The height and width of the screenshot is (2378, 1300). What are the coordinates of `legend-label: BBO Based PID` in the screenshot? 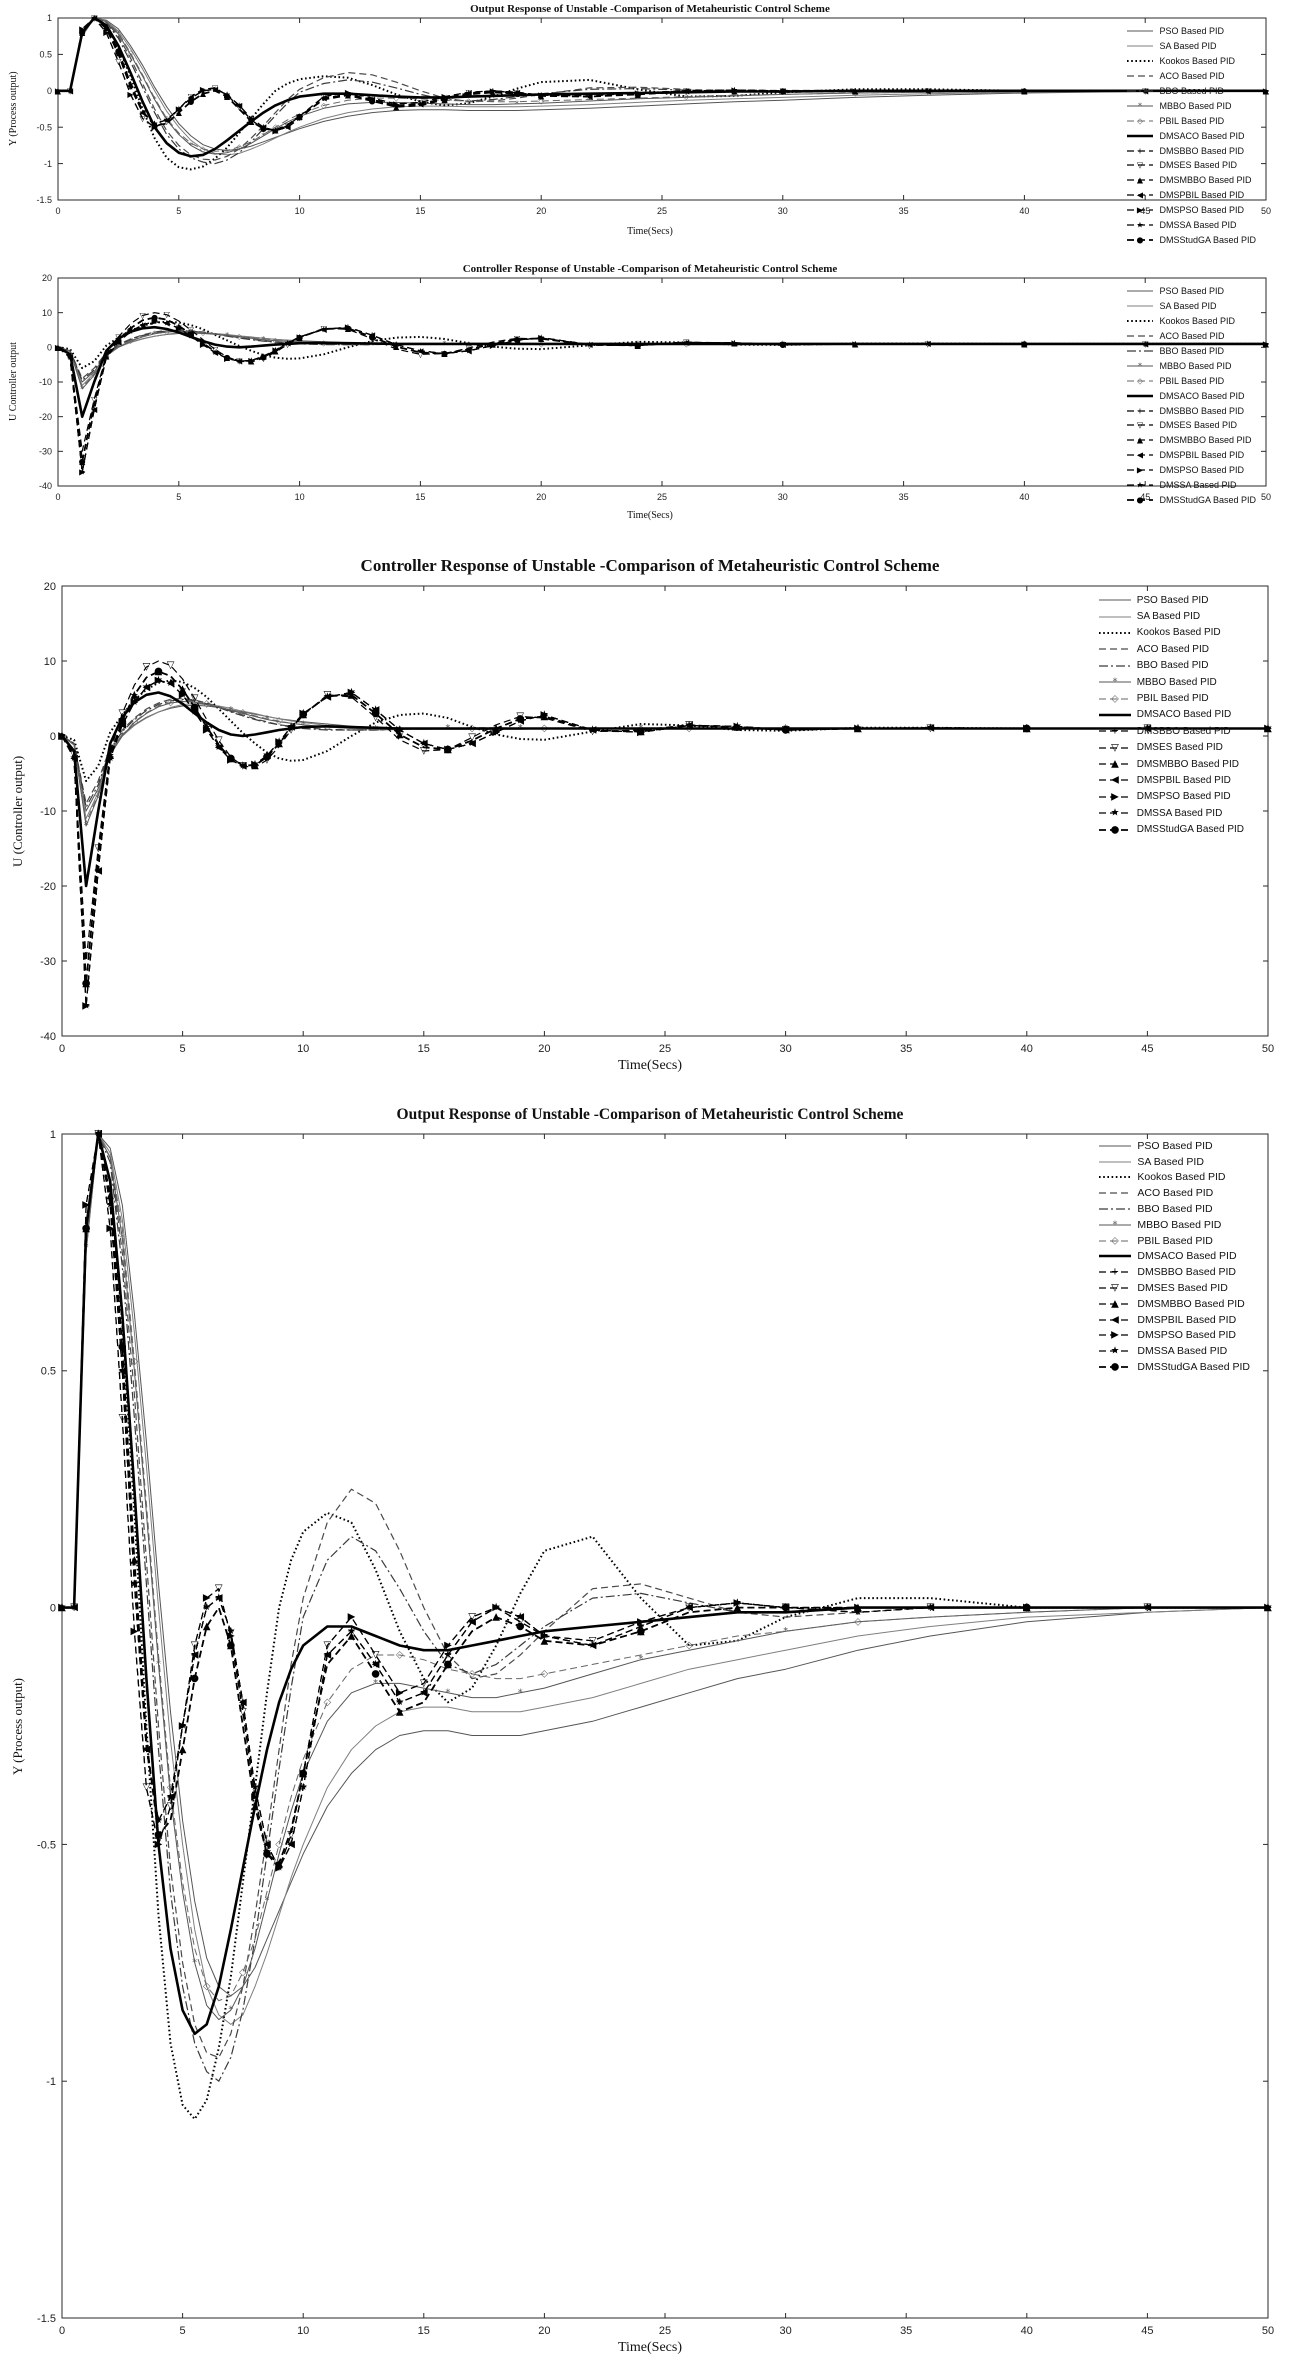 It's located at (1172, 666).